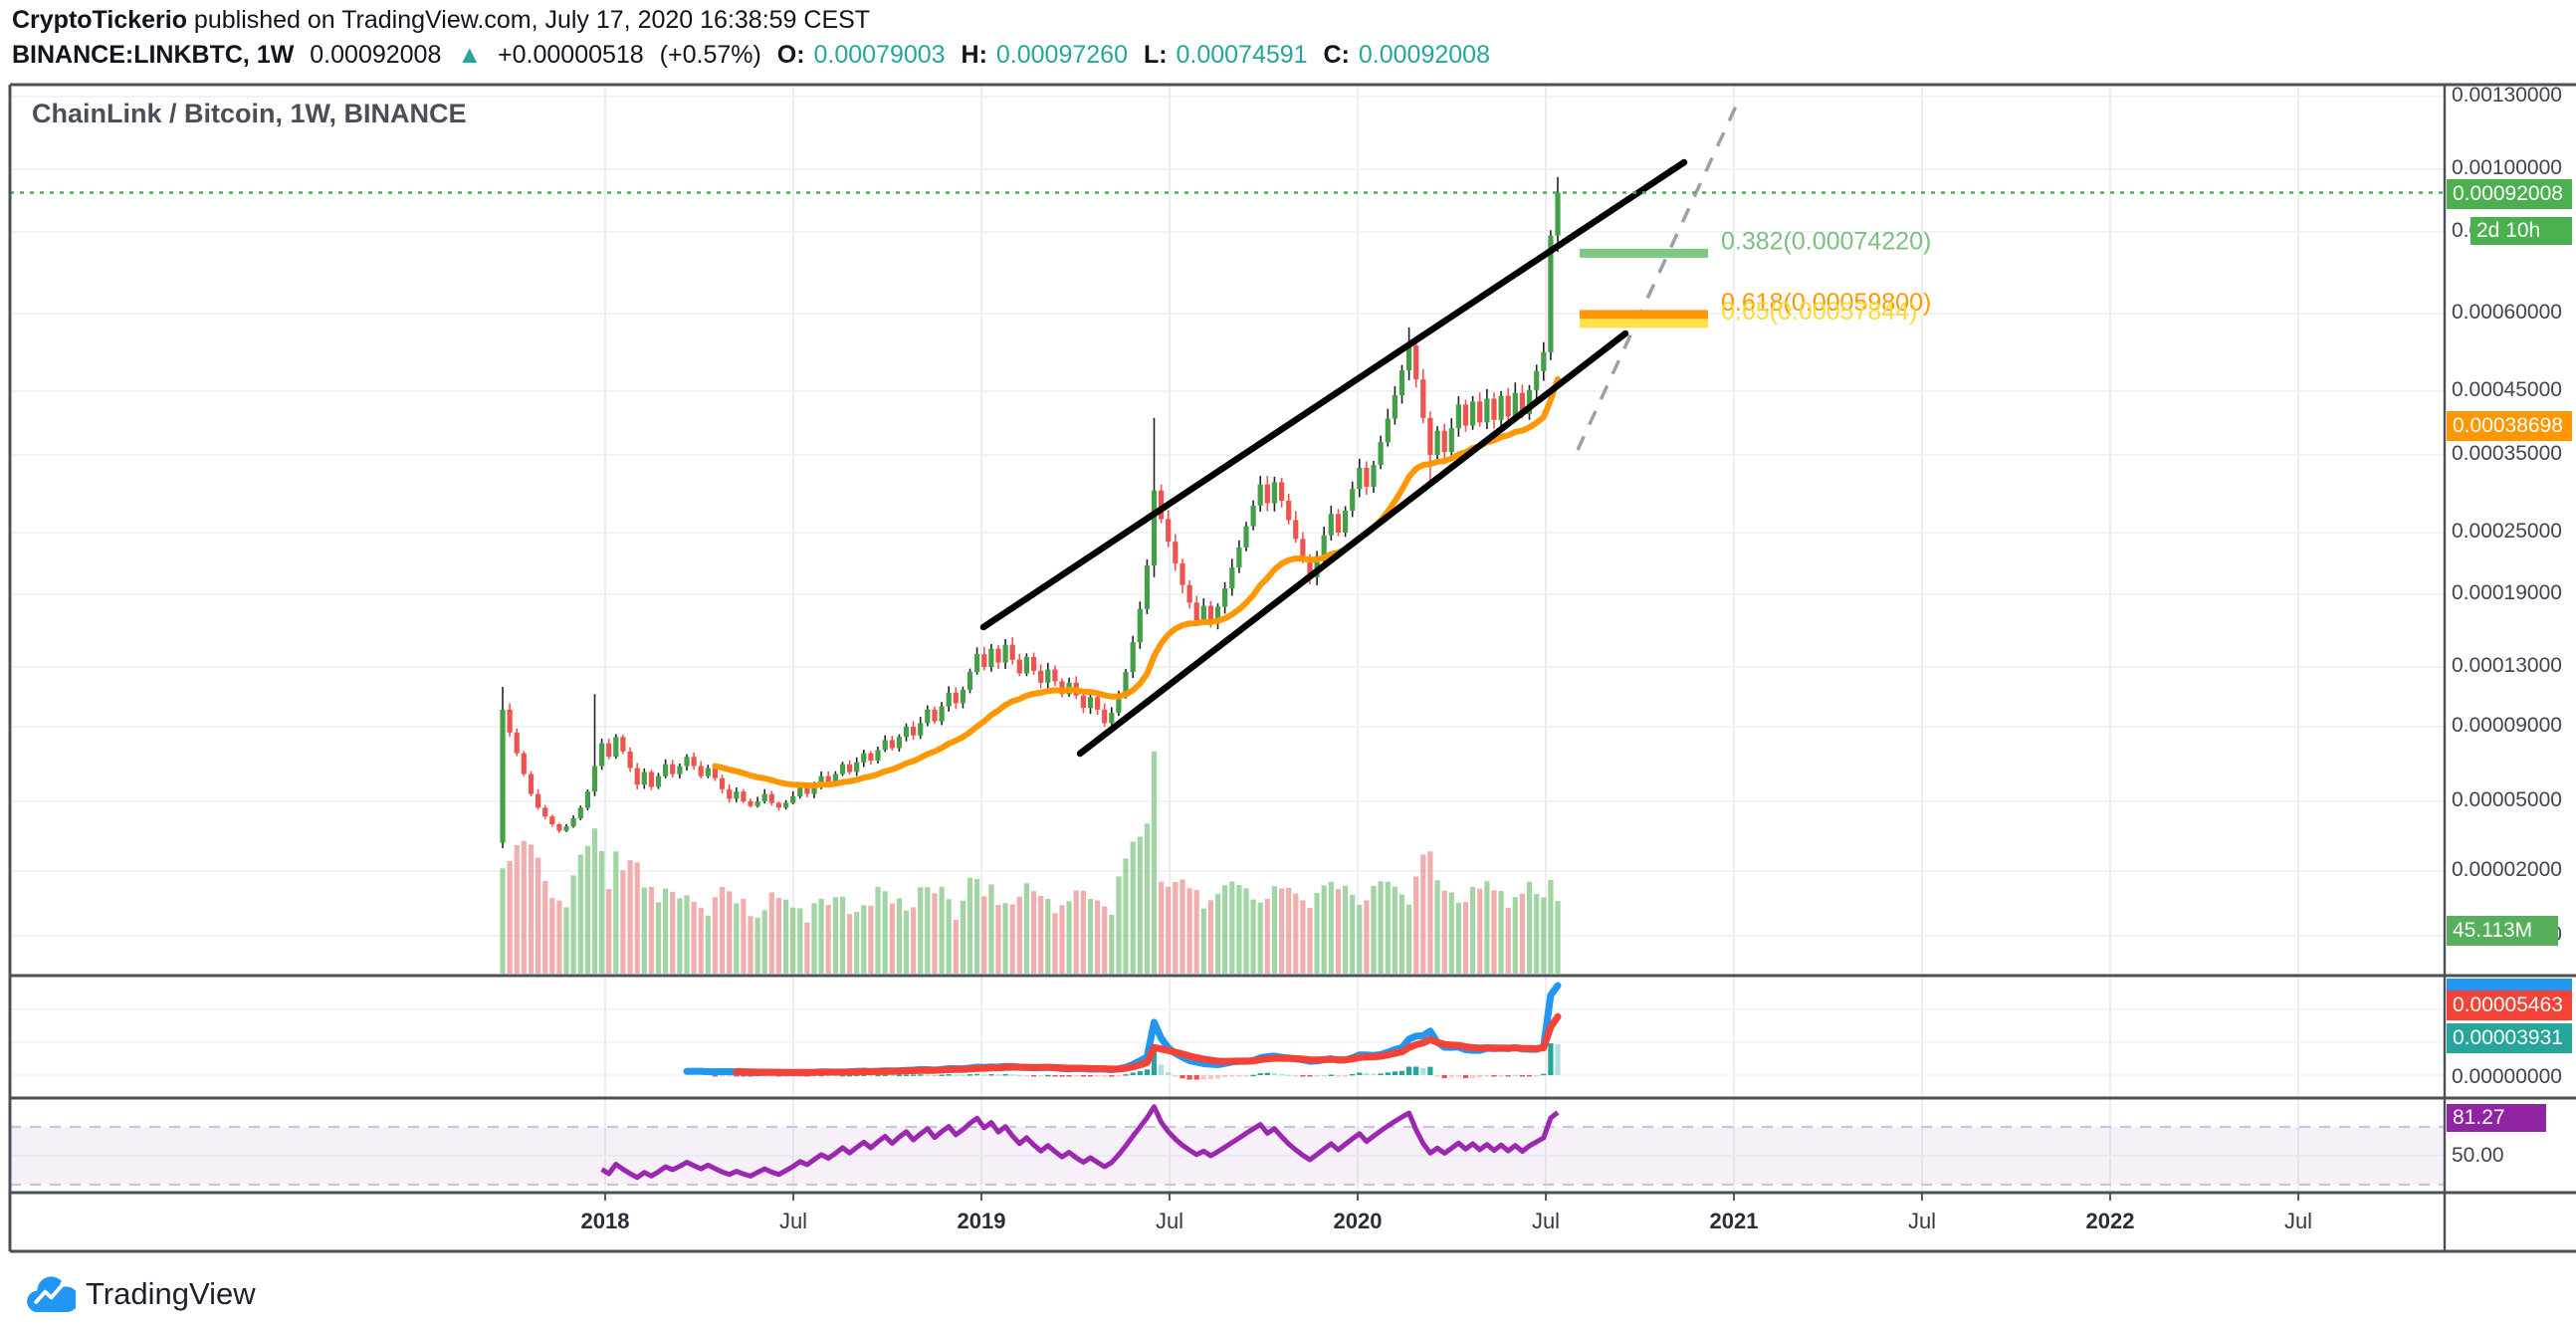 The image size is (2576, 1324). What do you see at coordinates (2507, 167) in the screenshot?
I see `price-tick-label: 0.00100000` at bounding box center [2507, 167].